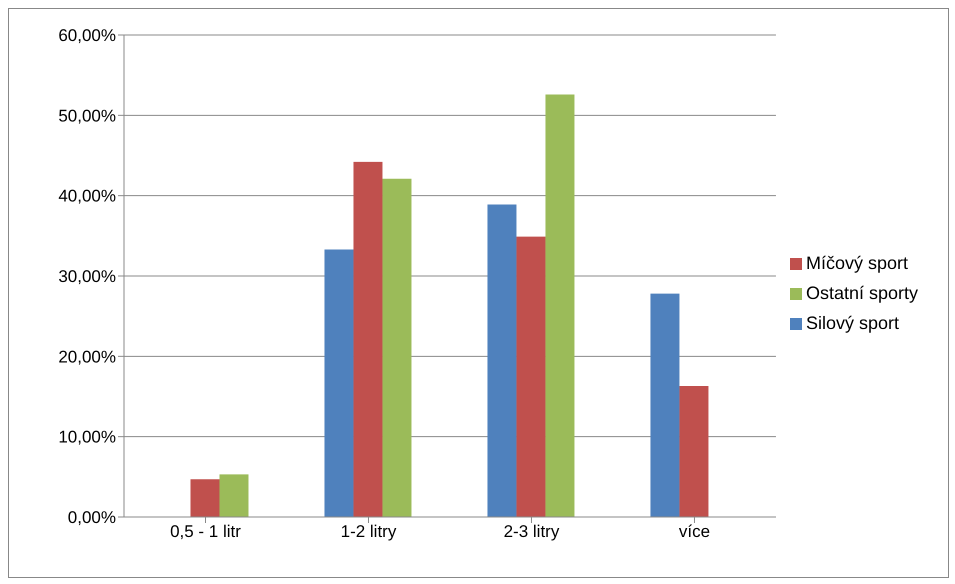 The height and width of the screenshot is (584, 955). What do you see at coordinates (368, 532) in the screenshot?
I see `x-tick-label: 1-2 litry` at bounding box center [368, 532].